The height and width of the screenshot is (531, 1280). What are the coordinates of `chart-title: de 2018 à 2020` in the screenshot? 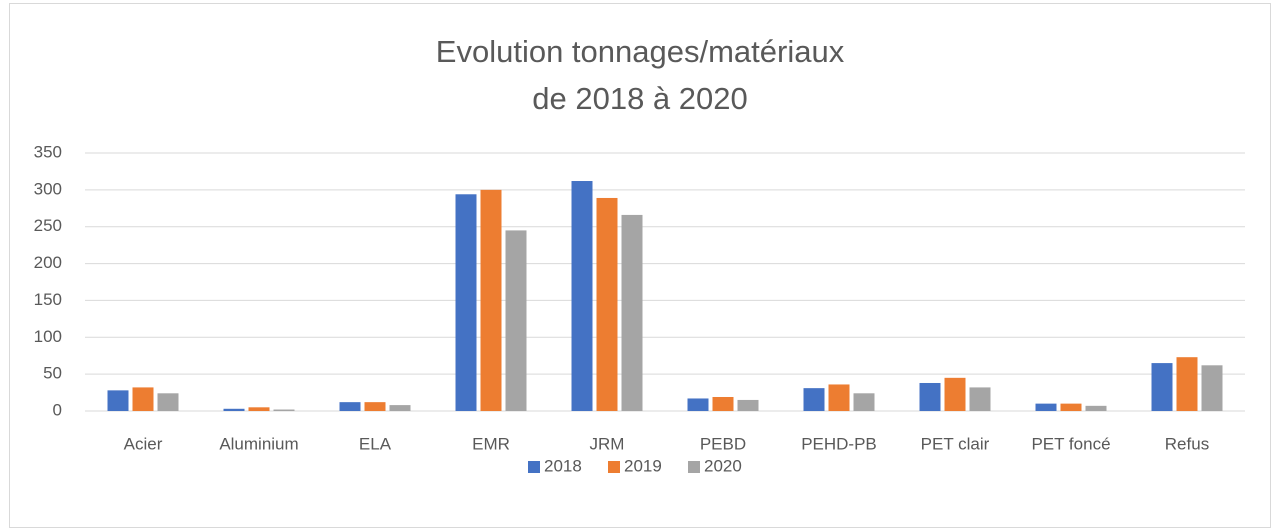 It's located at (640, 98).